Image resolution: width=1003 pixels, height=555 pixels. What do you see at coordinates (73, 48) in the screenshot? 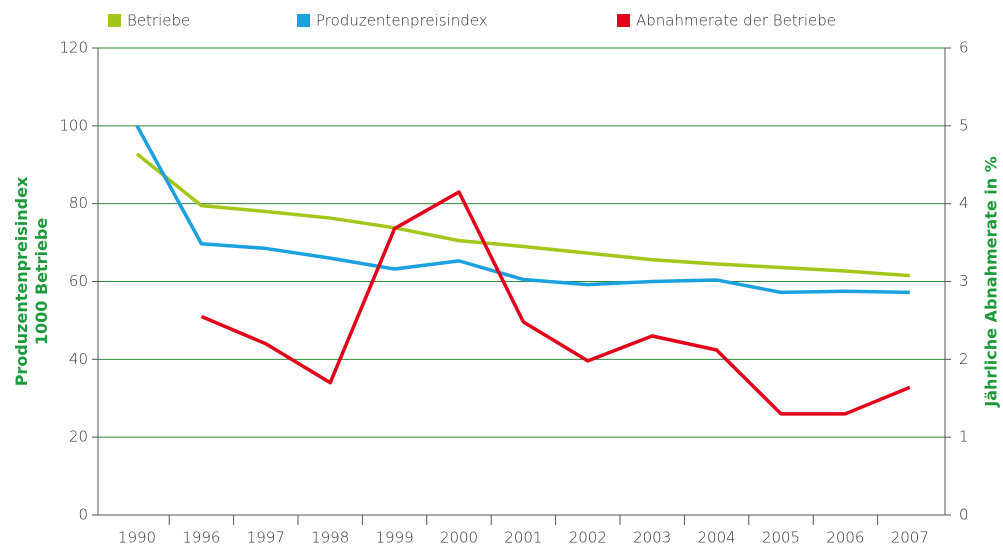
I see `y-tick-label: 120` at bounding box center [73, 48].